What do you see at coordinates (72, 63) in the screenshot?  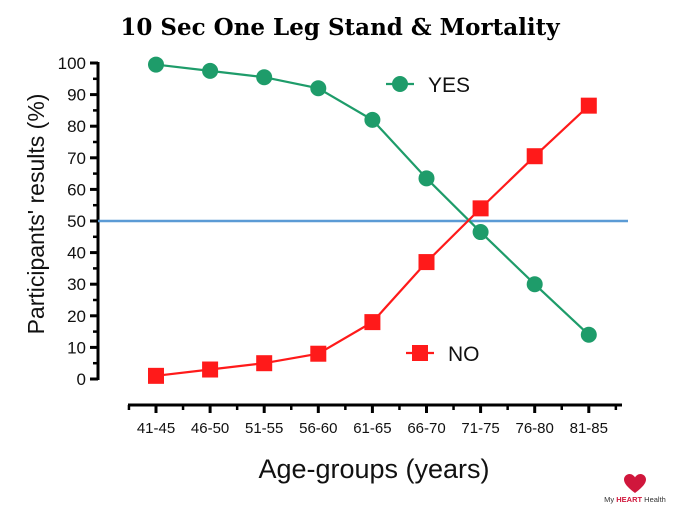 I see `y-tick-label: 100` at bounding box center [72, 63].